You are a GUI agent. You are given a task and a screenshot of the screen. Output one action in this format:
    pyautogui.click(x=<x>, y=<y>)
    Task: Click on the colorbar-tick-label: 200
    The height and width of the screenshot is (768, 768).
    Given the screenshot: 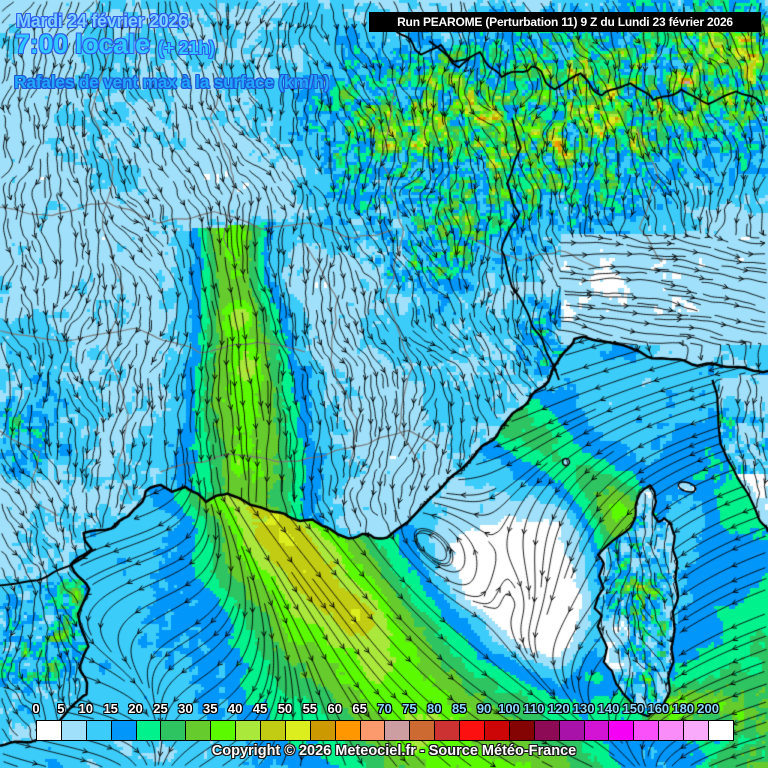 What is the action you would take?
    pyautogui.click(x=708, y=708)
    